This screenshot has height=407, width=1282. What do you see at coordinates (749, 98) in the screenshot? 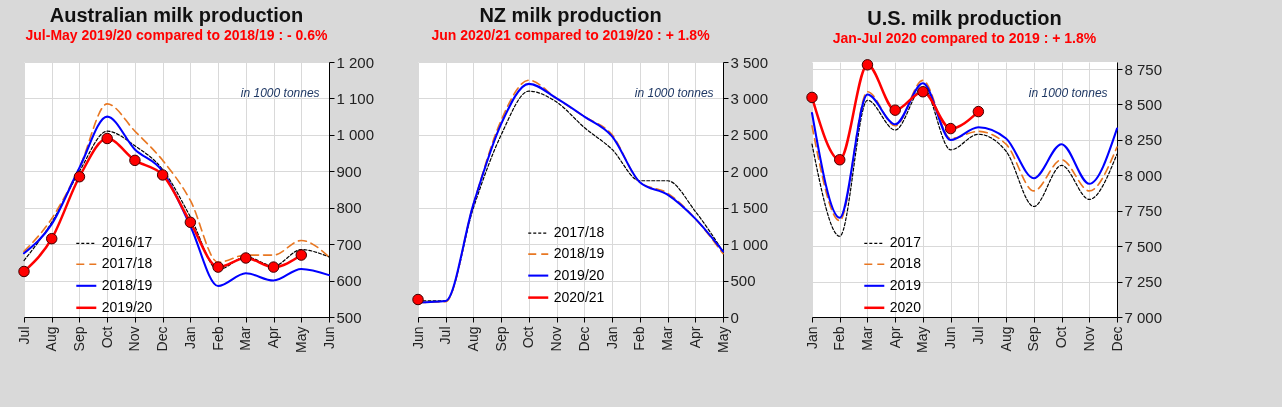
I see `y-tick-label: 3 000` at bounding box center [749, 98].